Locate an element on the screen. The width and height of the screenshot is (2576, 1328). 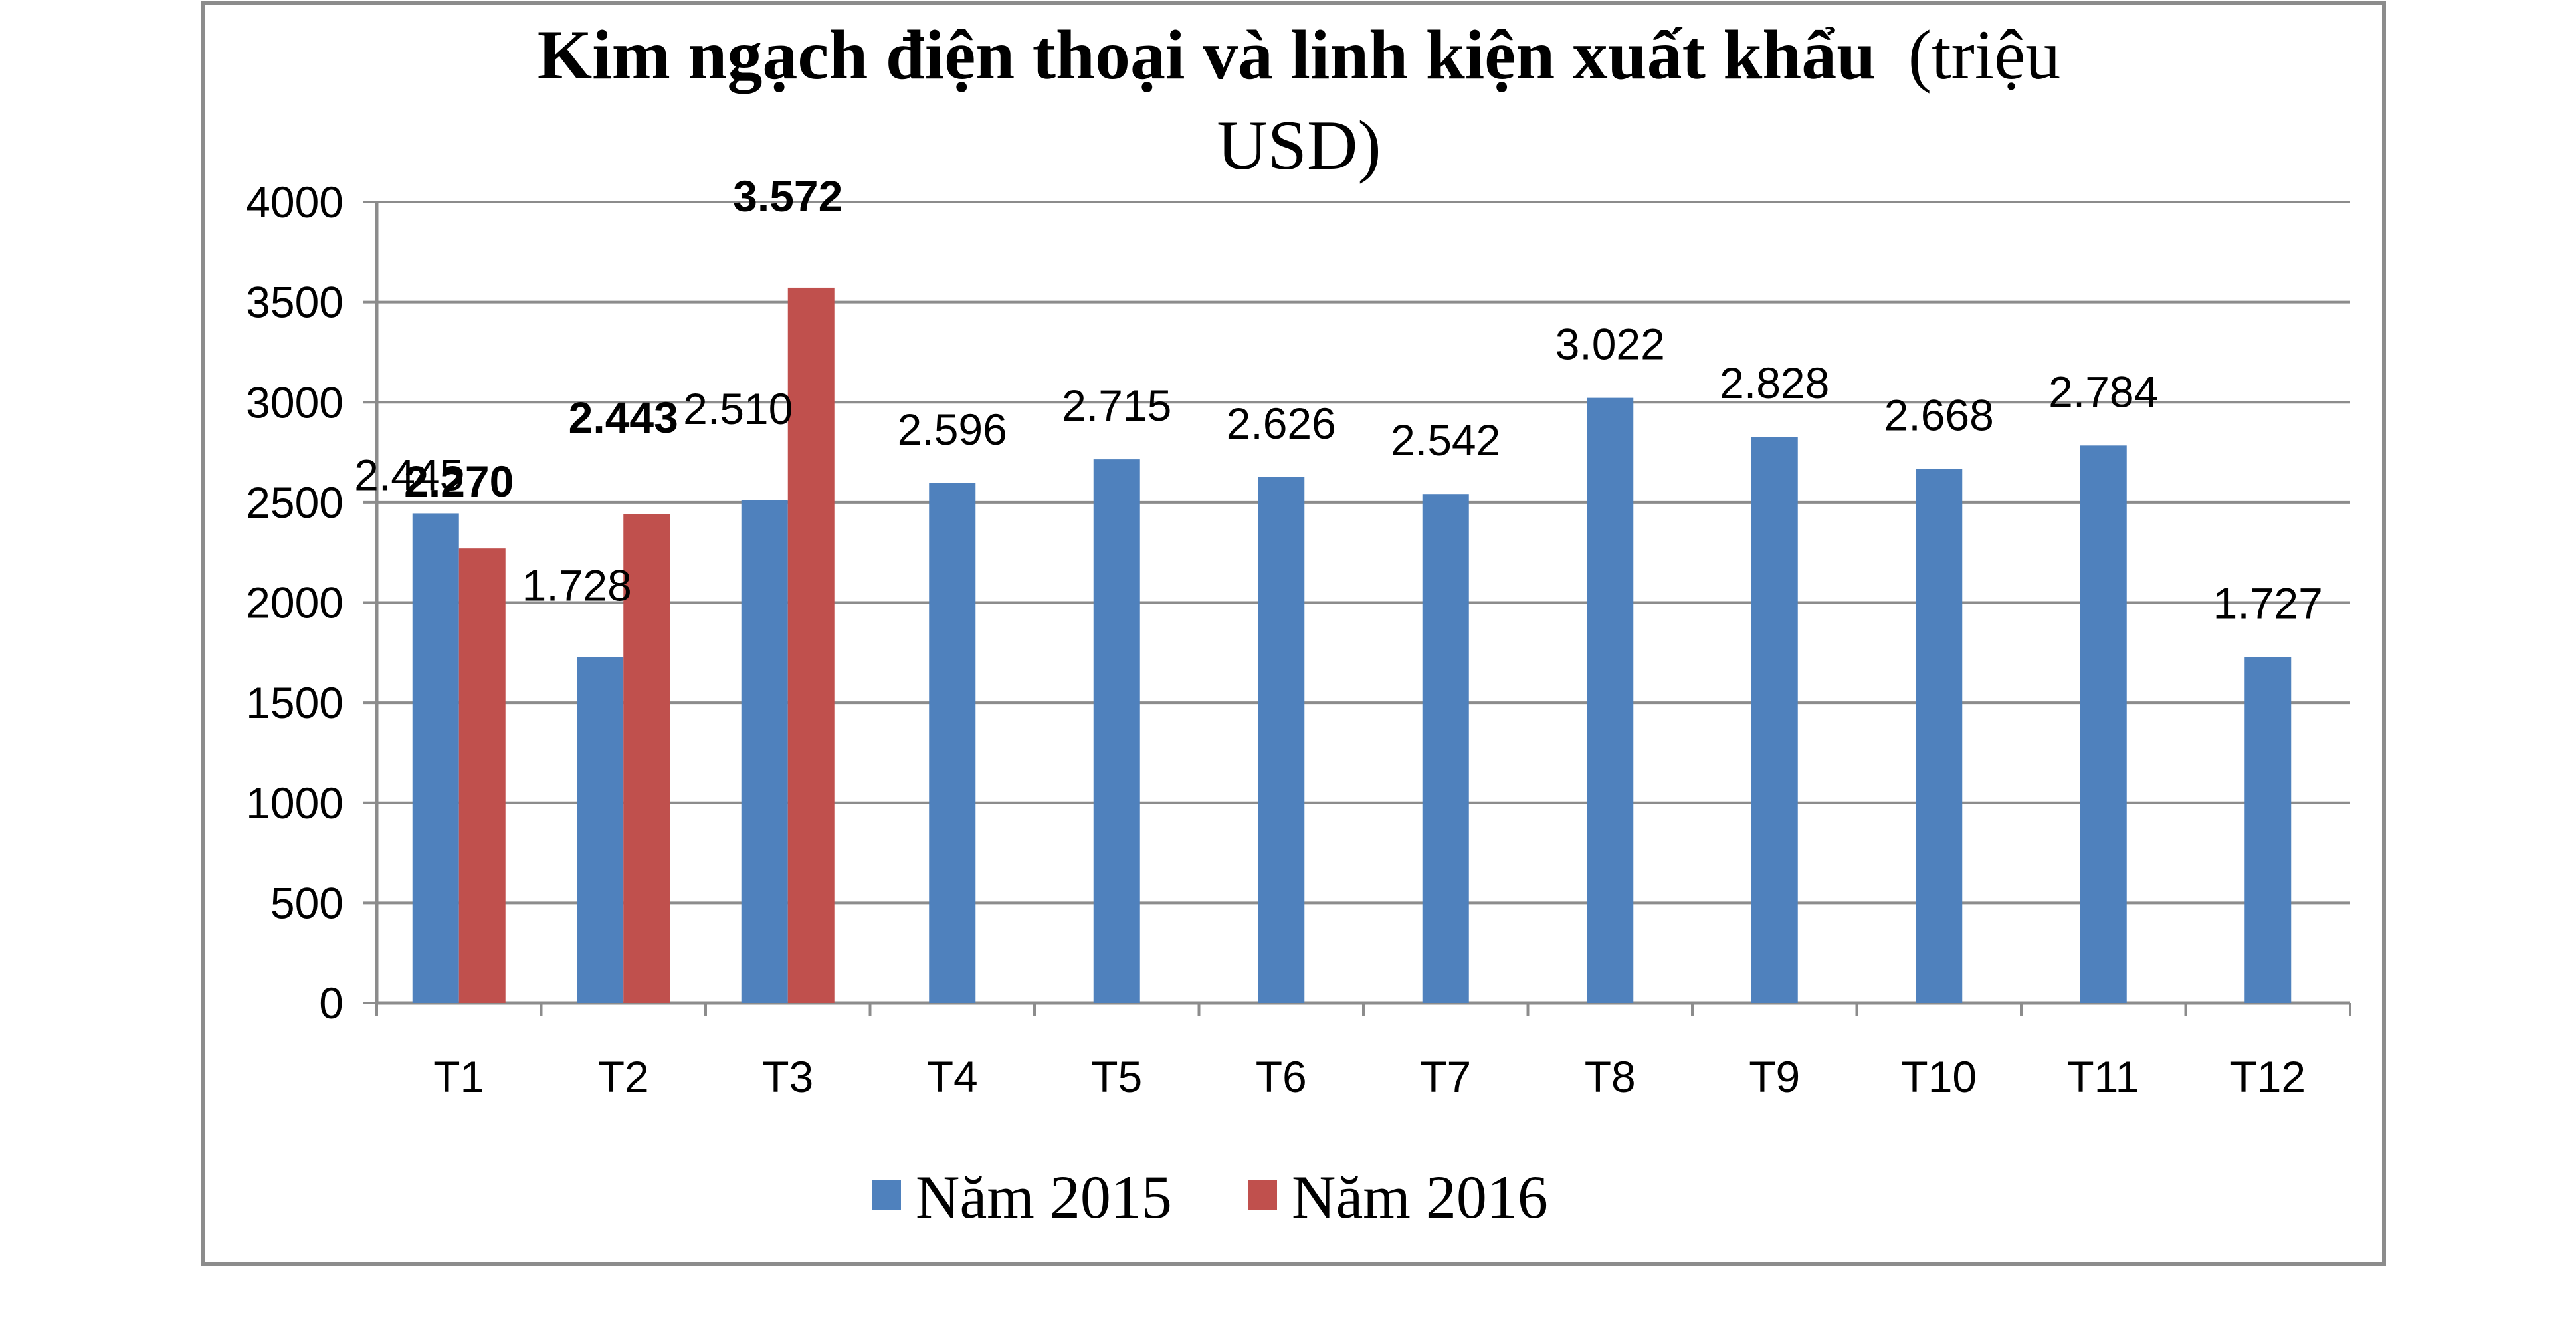
y-tick-label: 2000 is located at coordinates (295, 602).